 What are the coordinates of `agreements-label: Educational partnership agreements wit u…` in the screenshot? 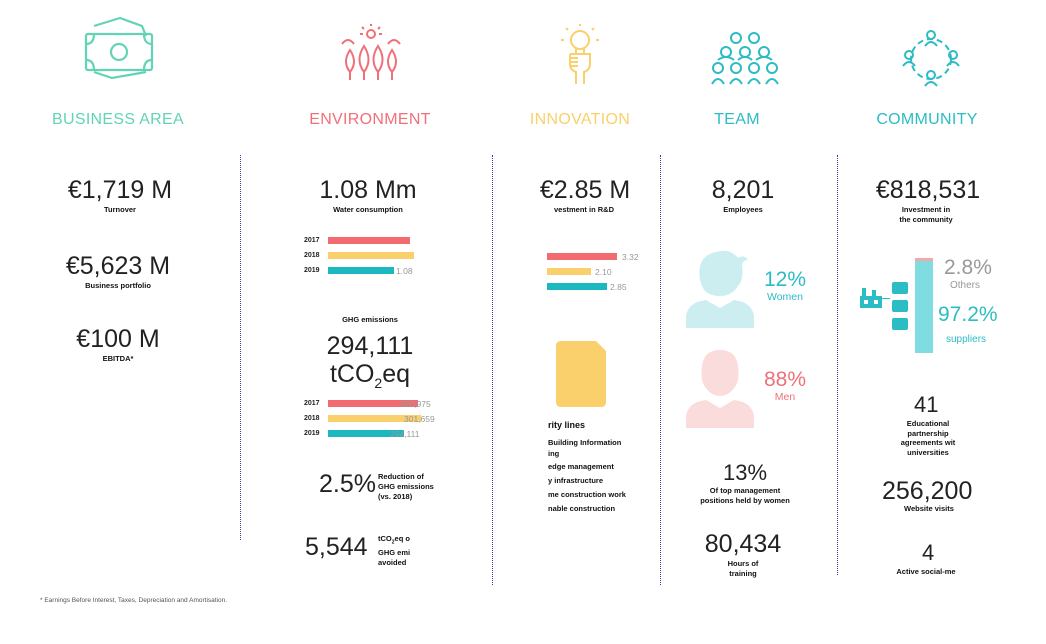 It's located at (928, 438).